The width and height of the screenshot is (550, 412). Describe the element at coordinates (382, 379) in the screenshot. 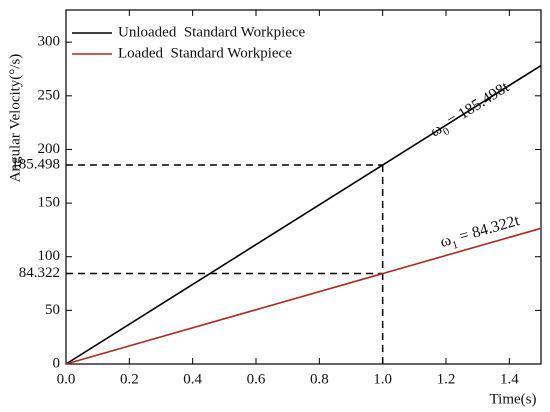

I see `x-tick-label: 1.0` at that location.